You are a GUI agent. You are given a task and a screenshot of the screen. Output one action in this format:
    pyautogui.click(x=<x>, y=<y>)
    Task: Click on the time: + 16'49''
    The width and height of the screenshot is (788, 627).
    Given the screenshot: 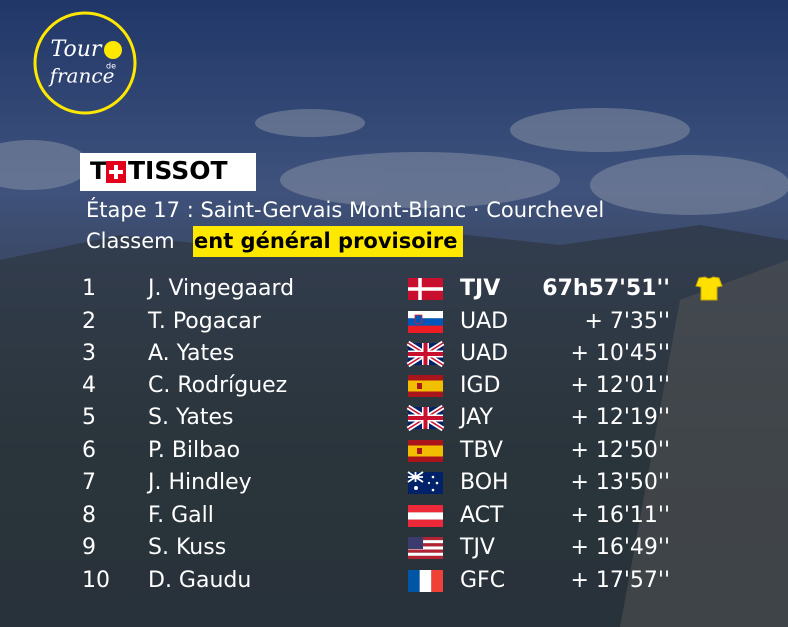 What is the action you would take?
    pyautogui.click(x=620, y=547)
    